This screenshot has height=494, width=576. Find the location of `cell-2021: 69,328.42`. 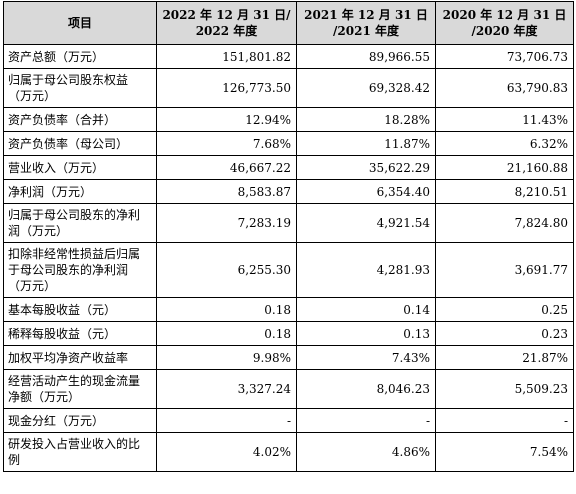

cell-2021: 69,328.42 is located at coordinates (366, 88).